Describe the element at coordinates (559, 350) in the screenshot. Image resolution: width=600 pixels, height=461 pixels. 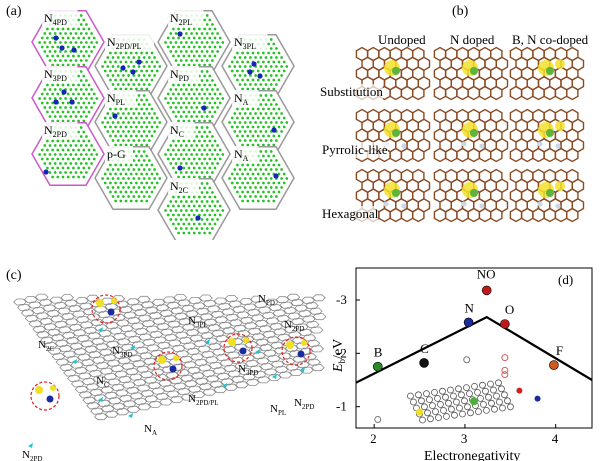
I see `point-label: F` at that location.